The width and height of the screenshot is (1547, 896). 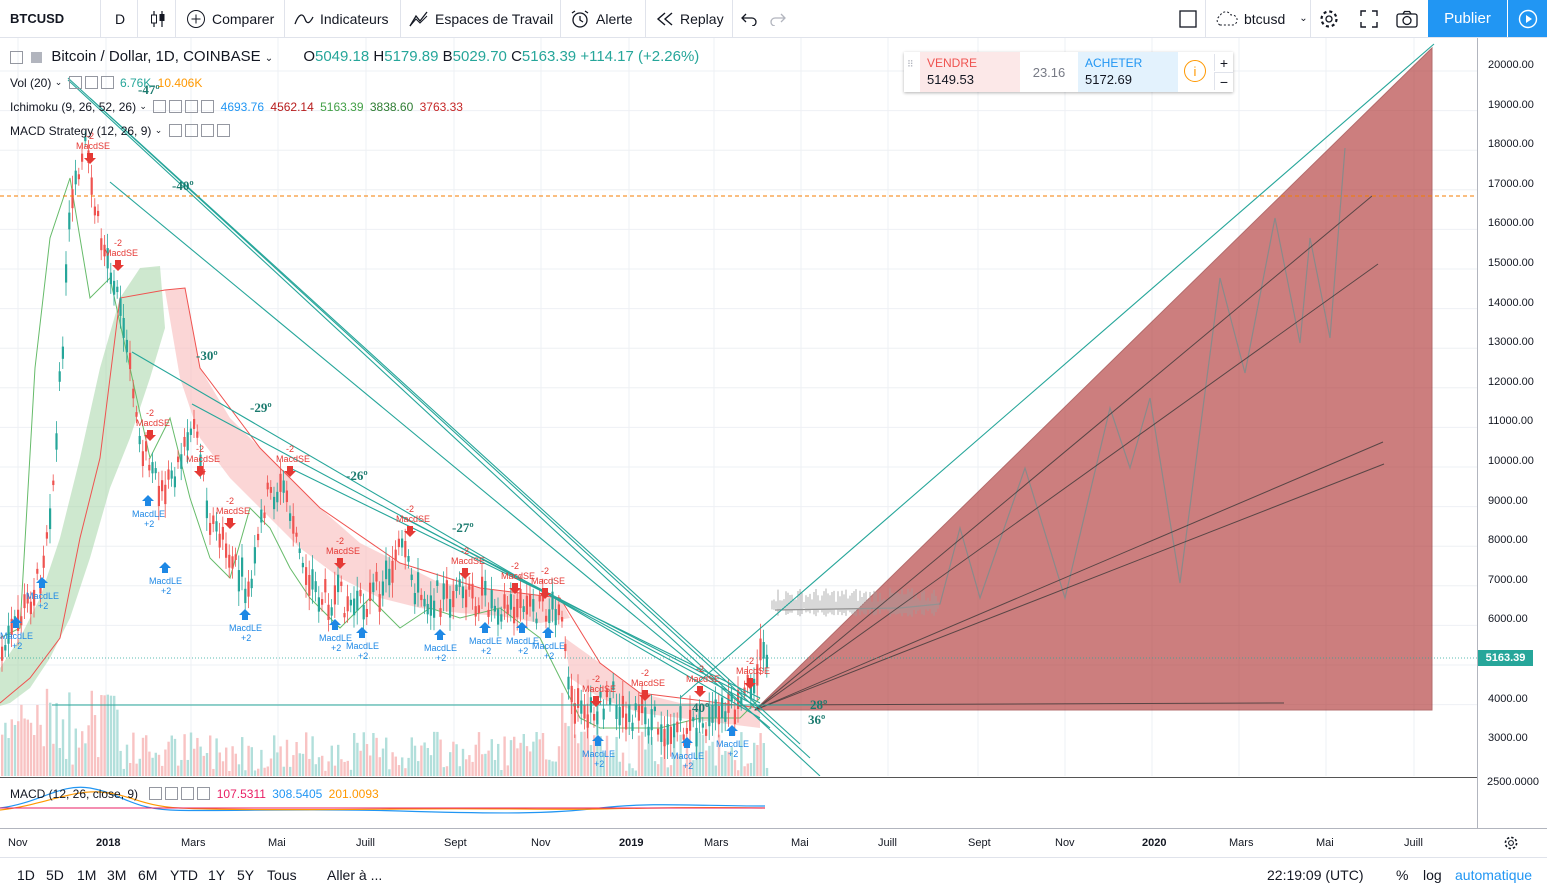 What do you see at coordinates (230, 18) in the screenshot?
I see `compare-button: Comparer` at bounding box center [230, 18].